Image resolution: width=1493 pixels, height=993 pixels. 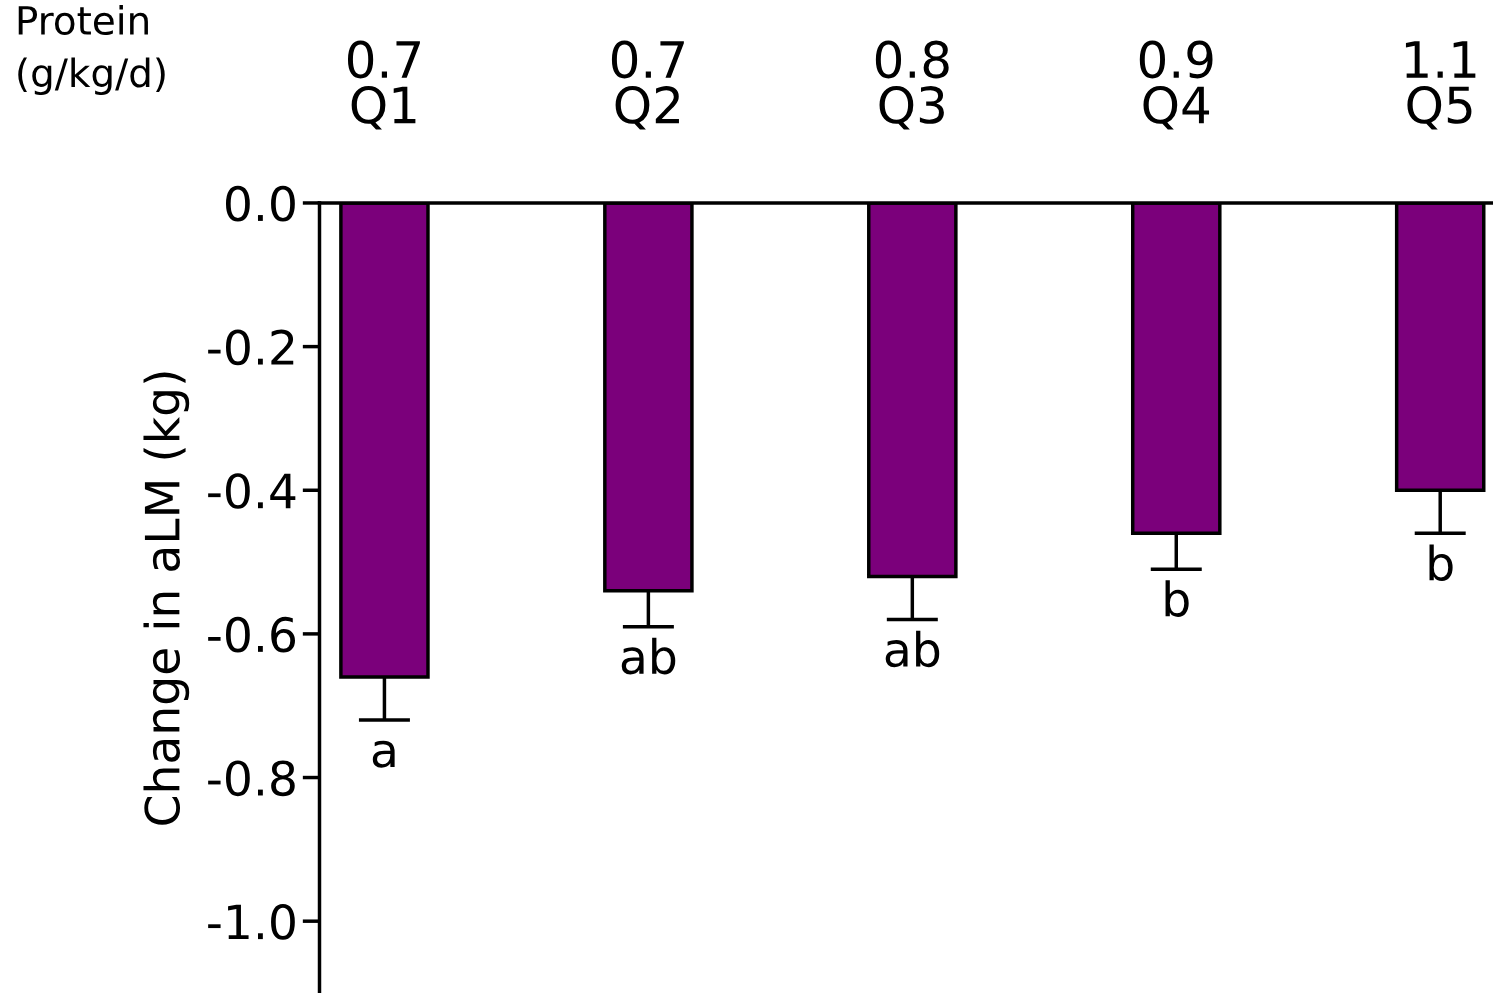 What do you see at coordinates (911, 108) in the screenshot?
I see `x-tick-label: Q3` at bounding box center [911, 108].